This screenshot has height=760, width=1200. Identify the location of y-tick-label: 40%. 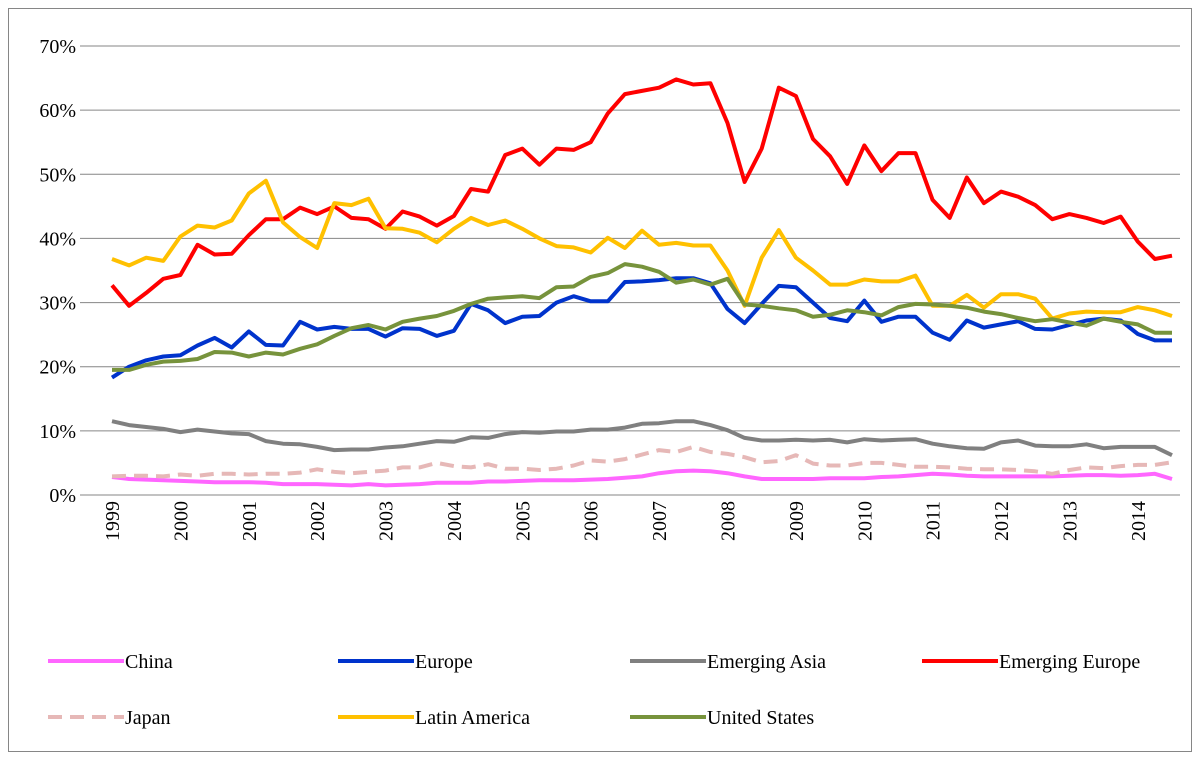
(57, 239).